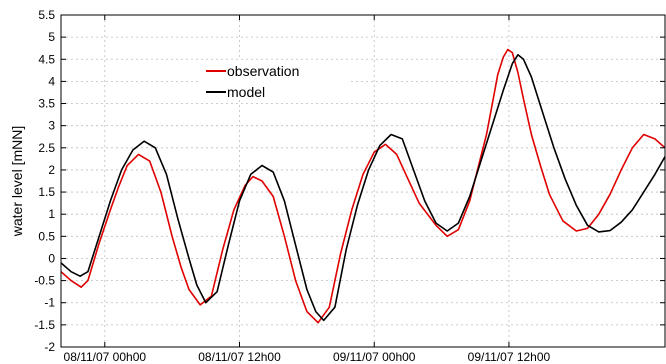 Image resolution: width=666 pixels, height=364 pixels. I want to click on y-tick-label: 1, so click(51, 214).